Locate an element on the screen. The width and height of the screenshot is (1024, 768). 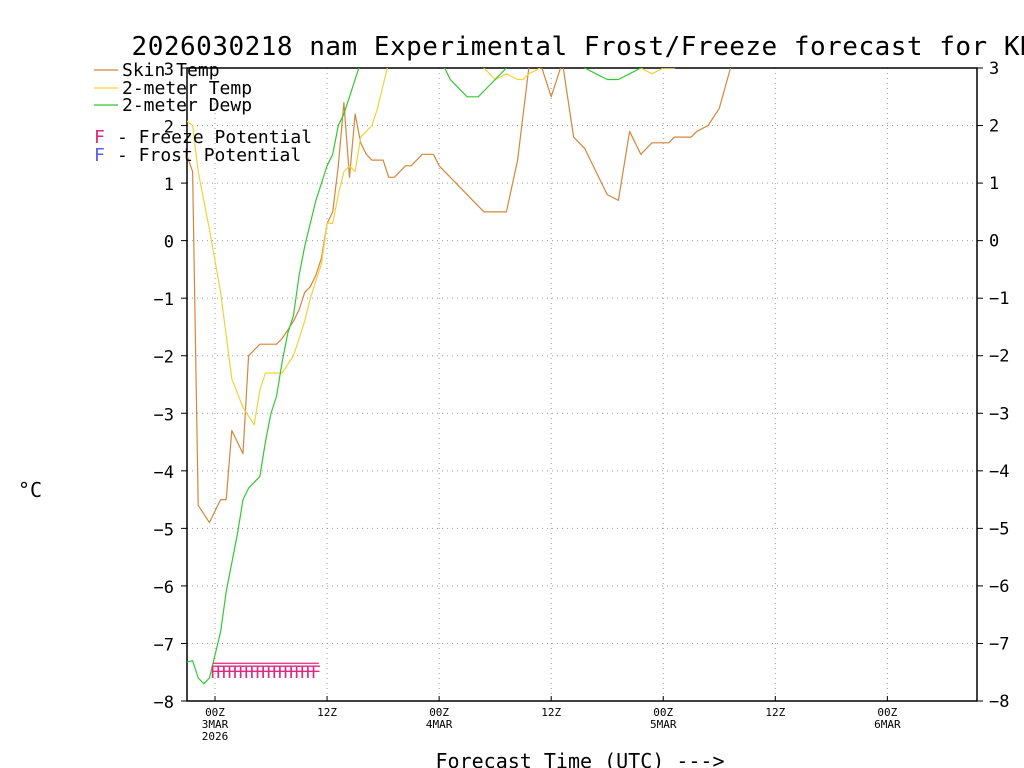
y-tick-label-left: 1 is located at coordinates (169, 185).